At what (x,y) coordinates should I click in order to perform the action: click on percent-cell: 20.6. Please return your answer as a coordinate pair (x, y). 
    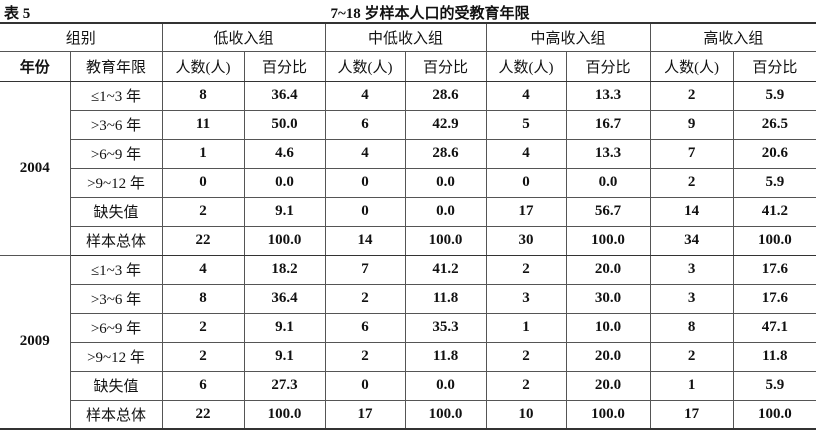
    Looking at the image, I should click on (774, 153).